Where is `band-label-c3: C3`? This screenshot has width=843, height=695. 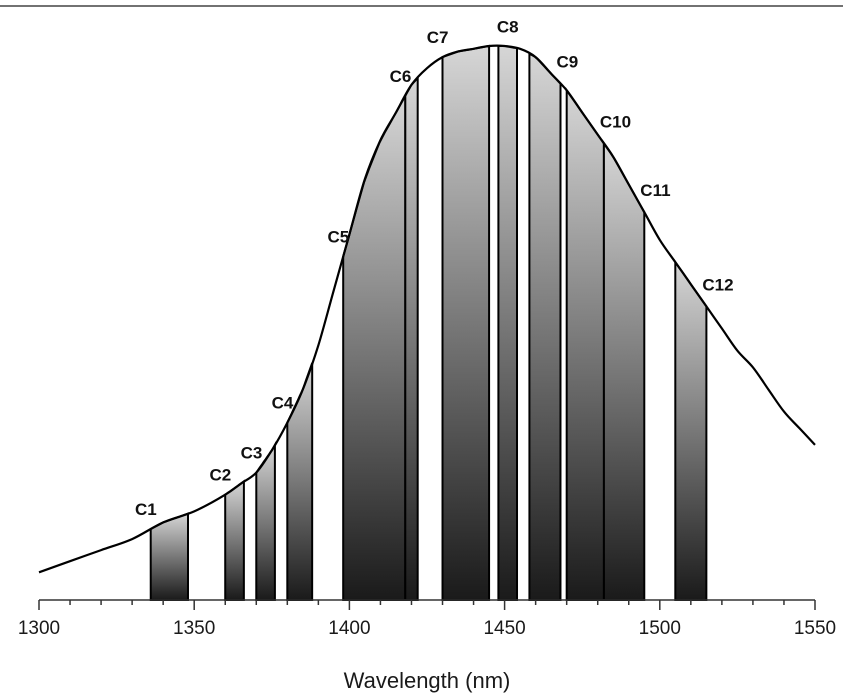
band-label-c3: C3 is located at coordinates (252, 453).